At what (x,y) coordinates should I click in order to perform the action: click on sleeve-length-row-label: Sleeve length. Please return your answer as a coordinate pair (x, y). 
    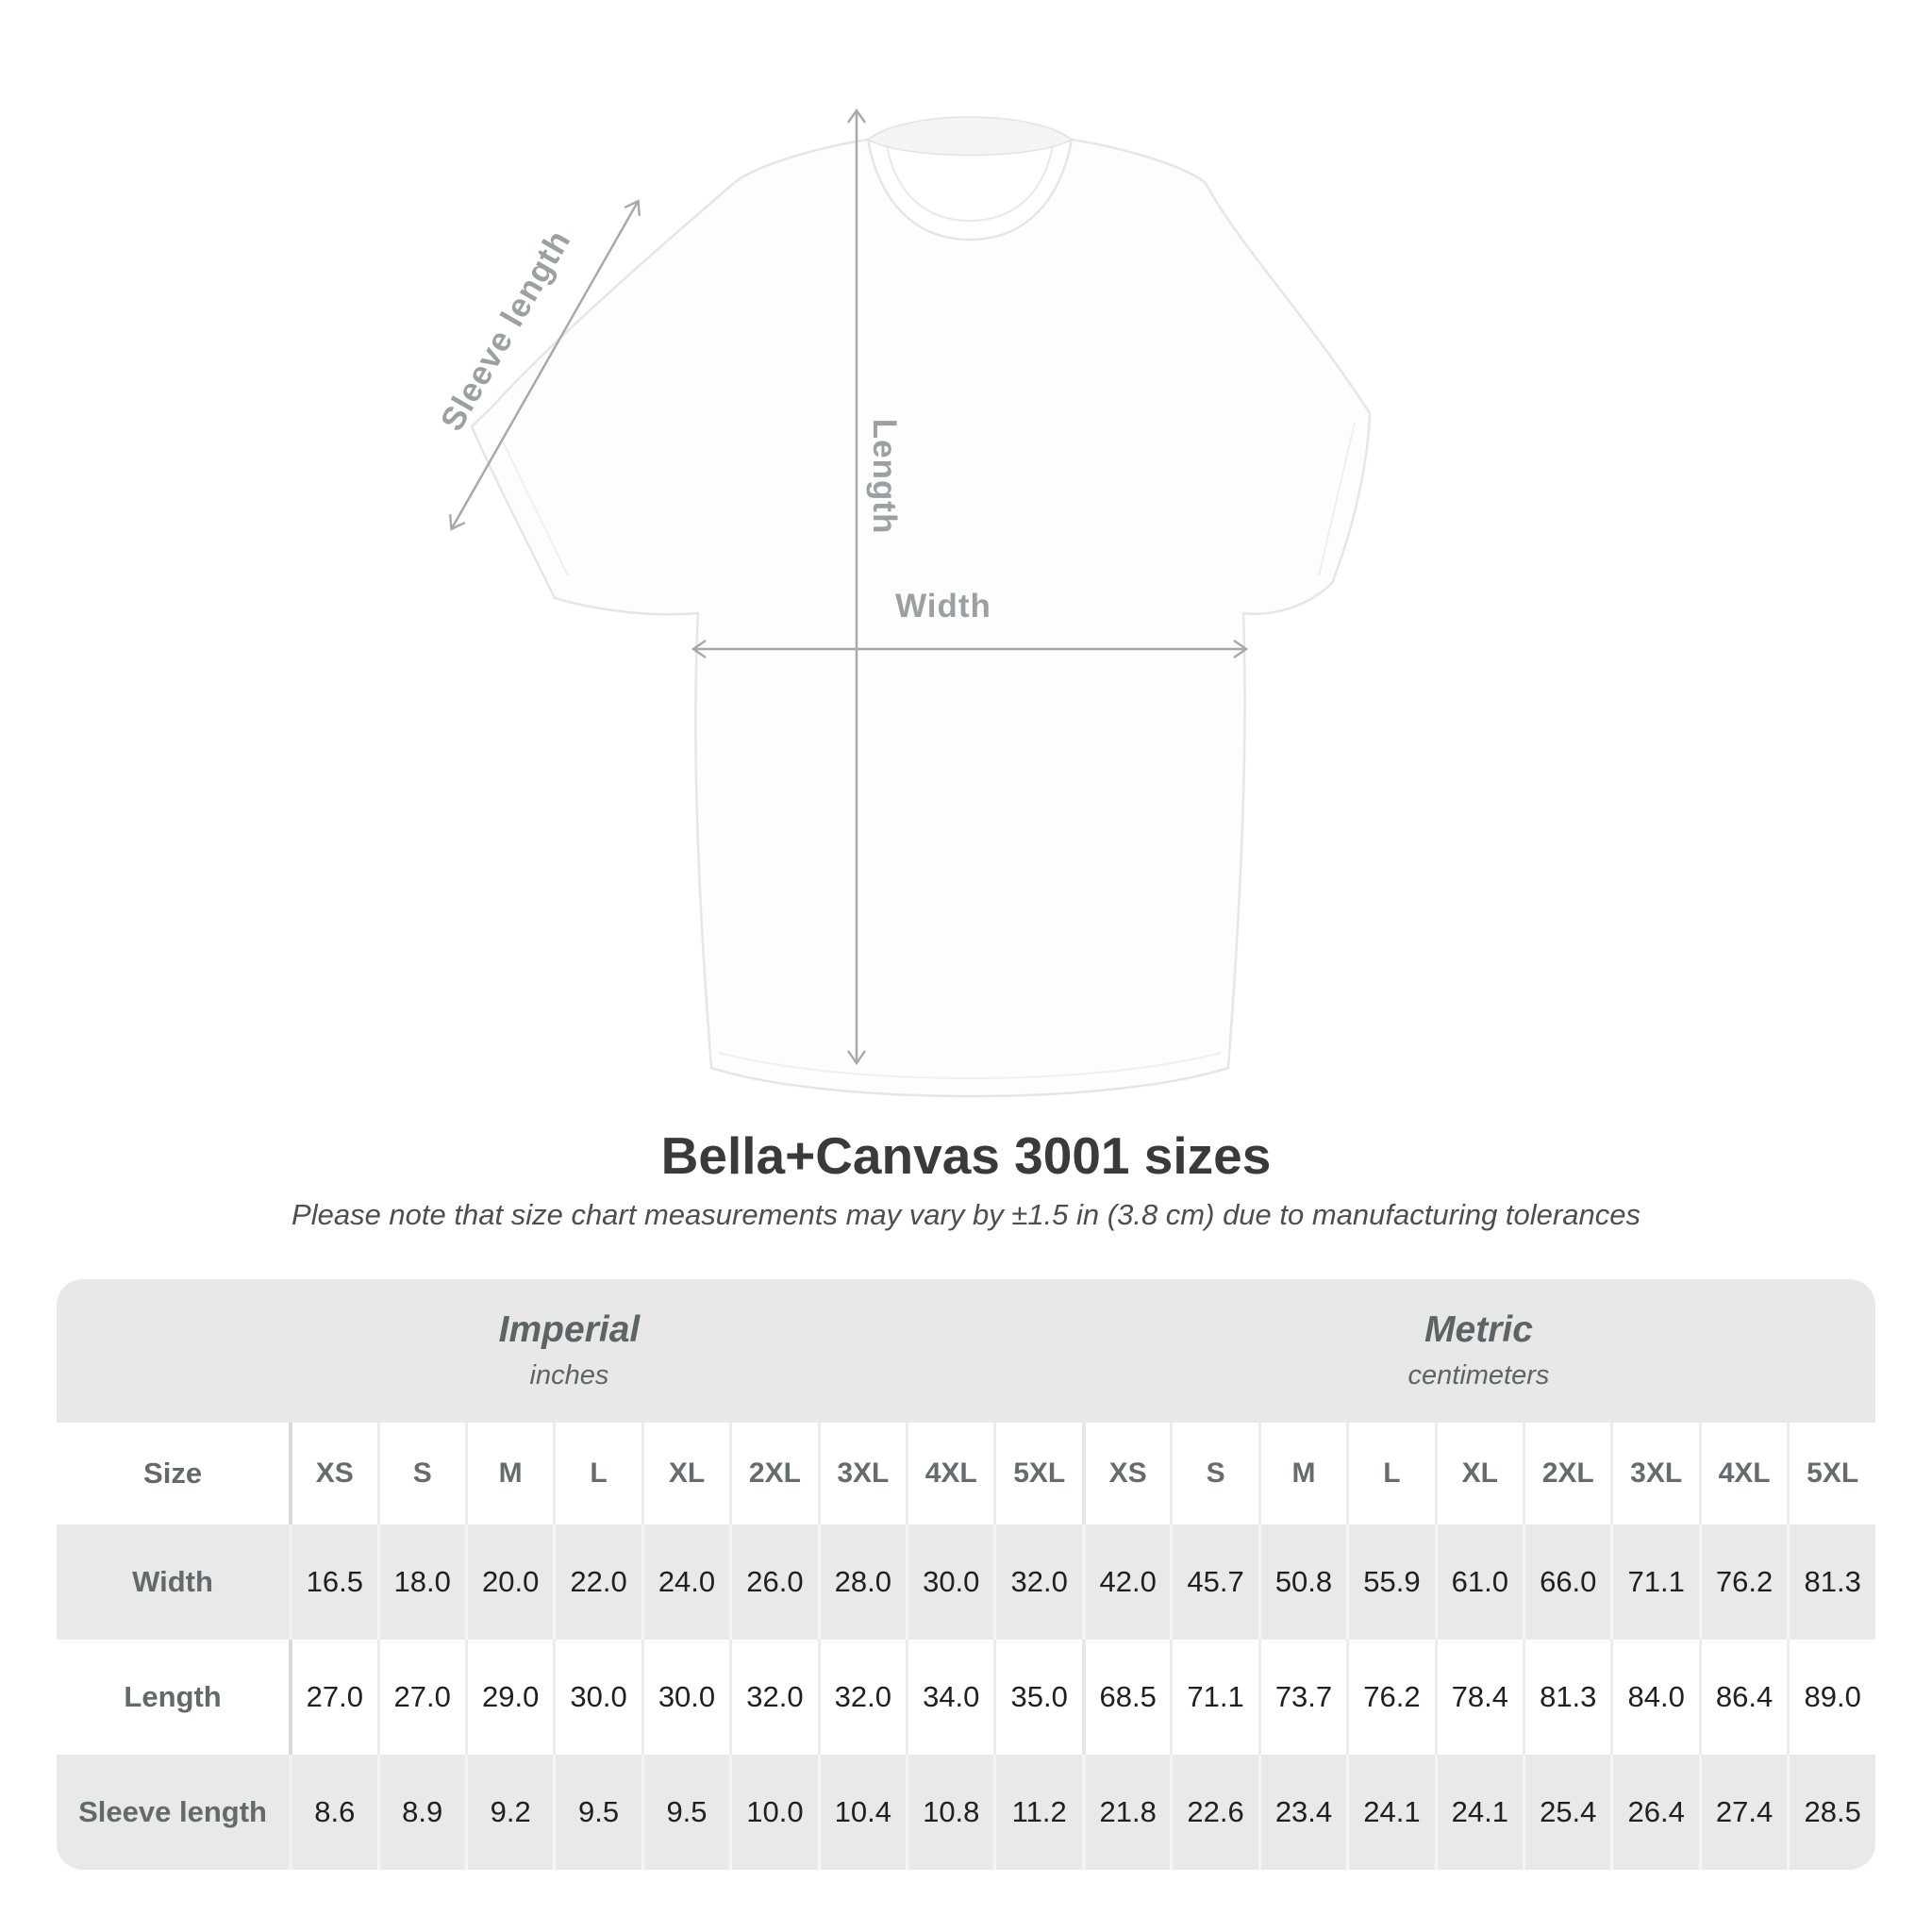
    Looking at the image, I should click on (174, 1812).